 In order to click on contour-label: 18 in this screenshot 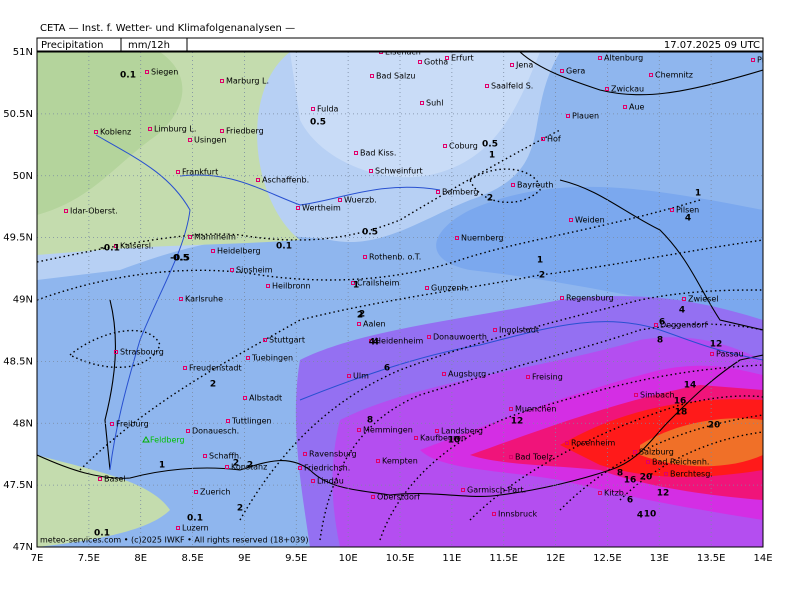, I will do `click(681, 413)`.